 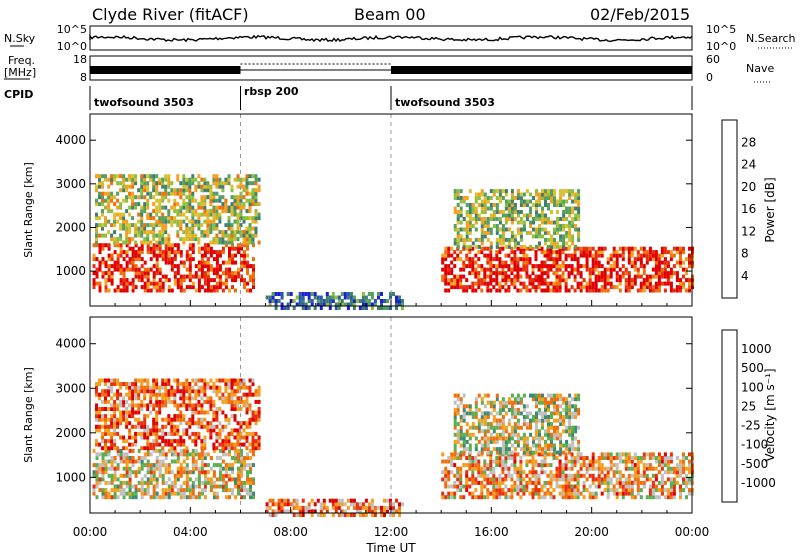 What do you see at coordinates (144, 102) in the screenshot?
I see `cpid-segment-1: twofsound 3503` at bounding box center [144, 102].